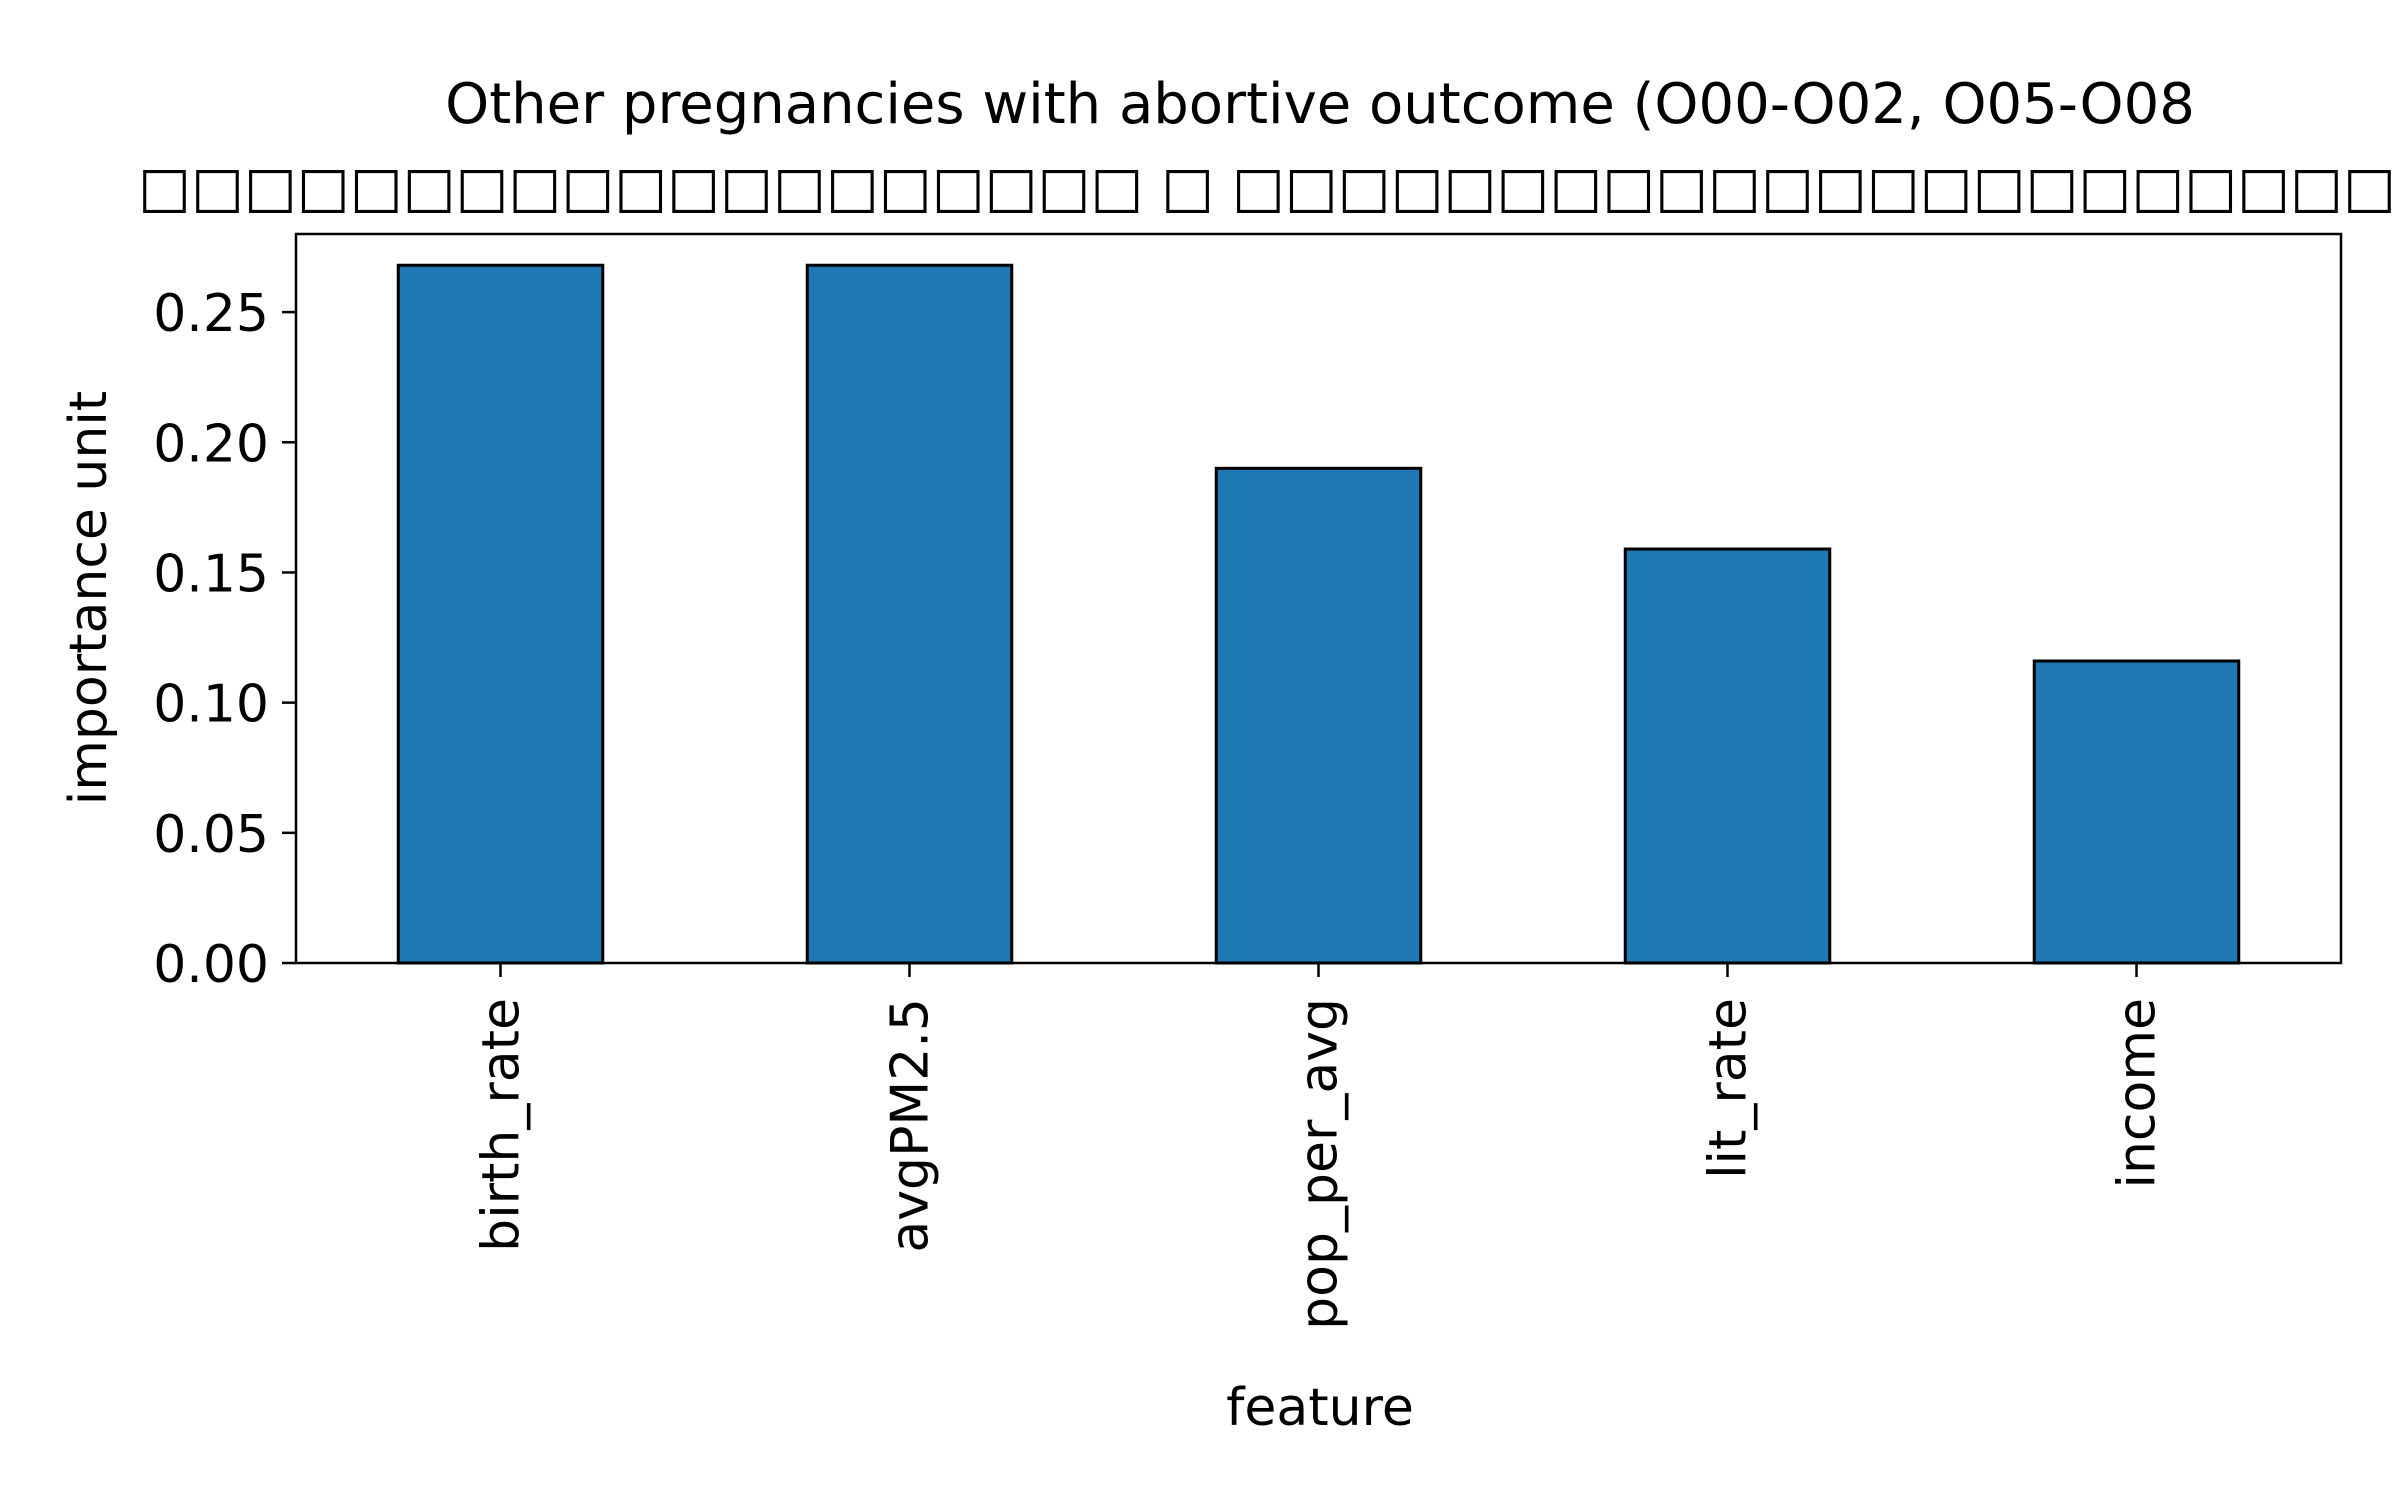  What do you see at coordinates (1727, 756) in the screenshot?
I see `bar-lit-rate` at bounding box center [1727, 756].